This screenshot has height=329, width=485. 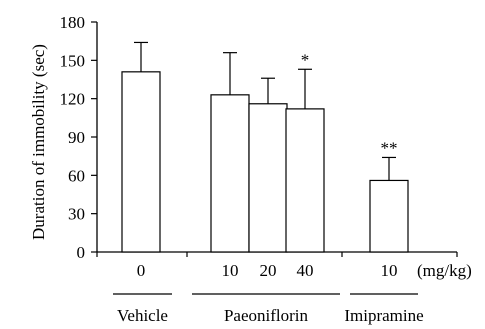 I want to click on y-ticks: 0 30 60 90 120 150 180, so click(x=78, y=137).